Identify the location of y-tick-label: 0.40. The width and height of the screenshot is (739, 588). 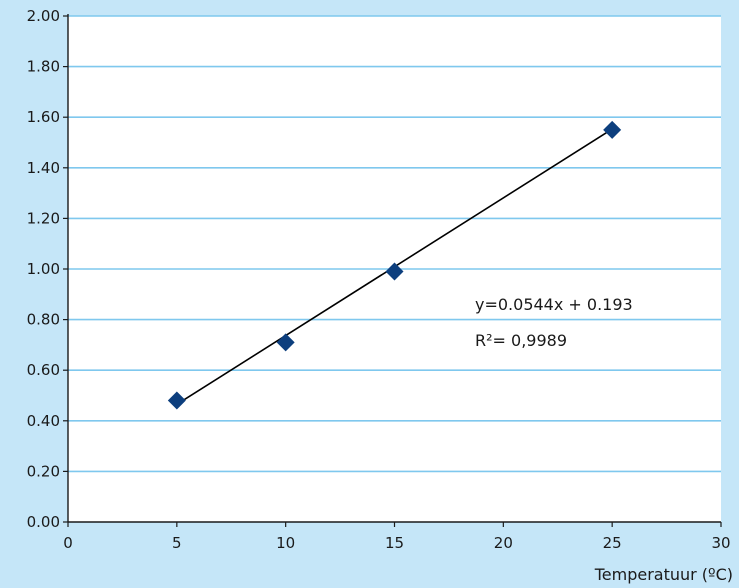
(43, 421).